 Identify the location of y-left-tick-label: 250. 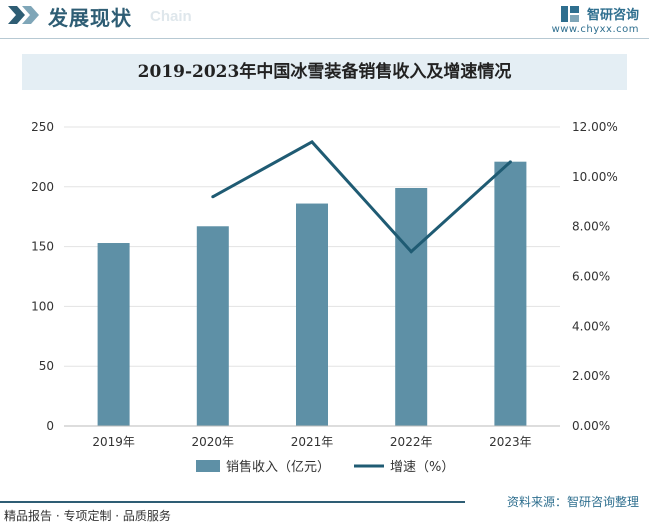
(42, 127).